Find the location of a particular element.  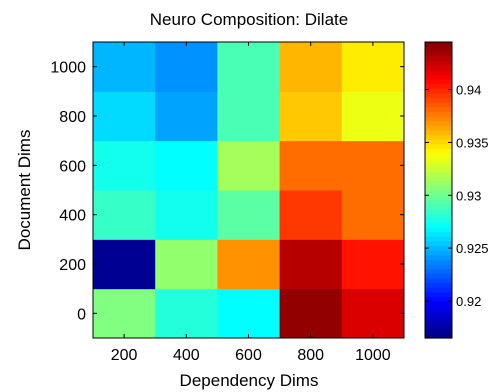

y-tick-label: 600 is located at coordinates (72, 166).